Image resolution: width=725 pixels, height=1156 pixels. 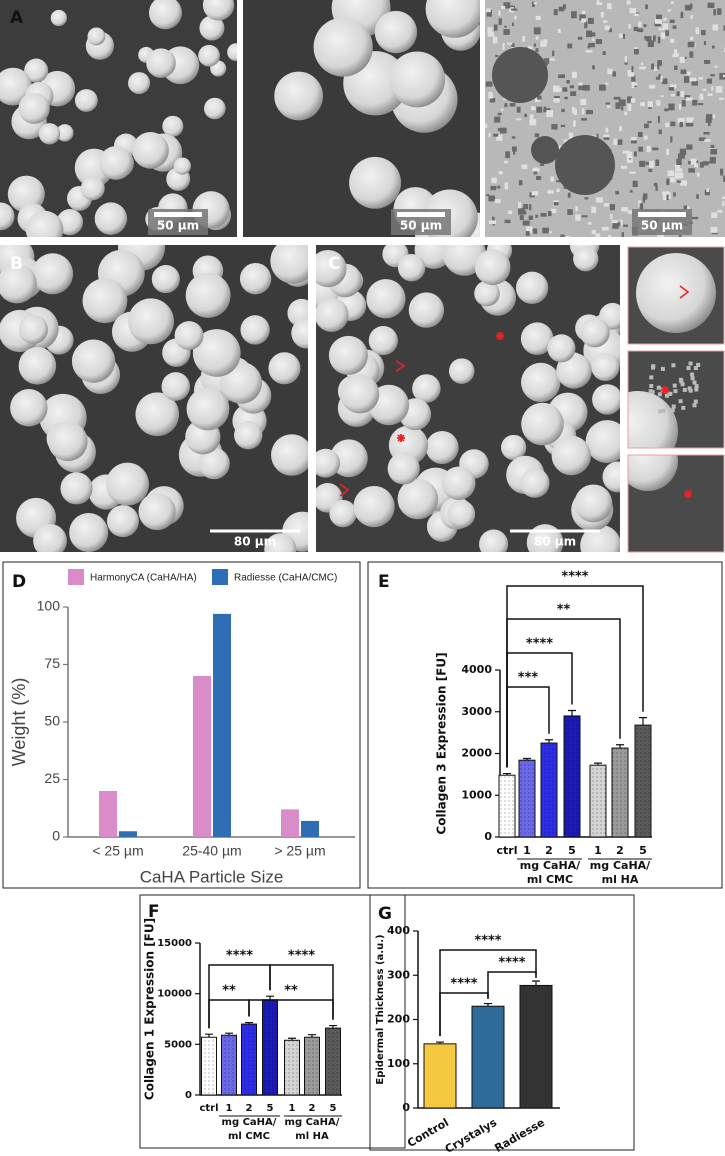 I want to click on panel-frame, so click(x=502, y=1022).